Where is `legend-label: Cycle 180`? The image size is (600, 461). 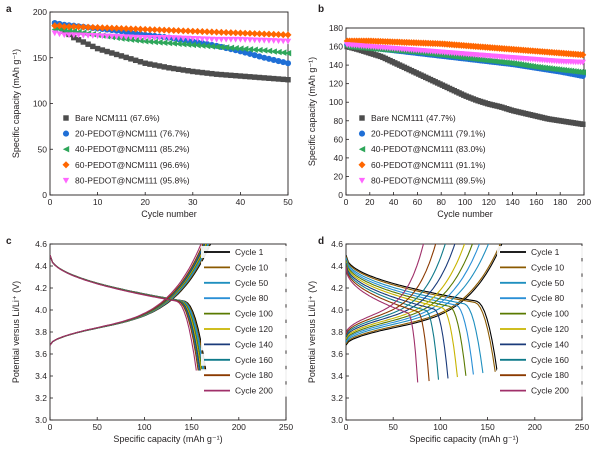 legend-label: Cycle 180 is located at coordinates (254, 375).